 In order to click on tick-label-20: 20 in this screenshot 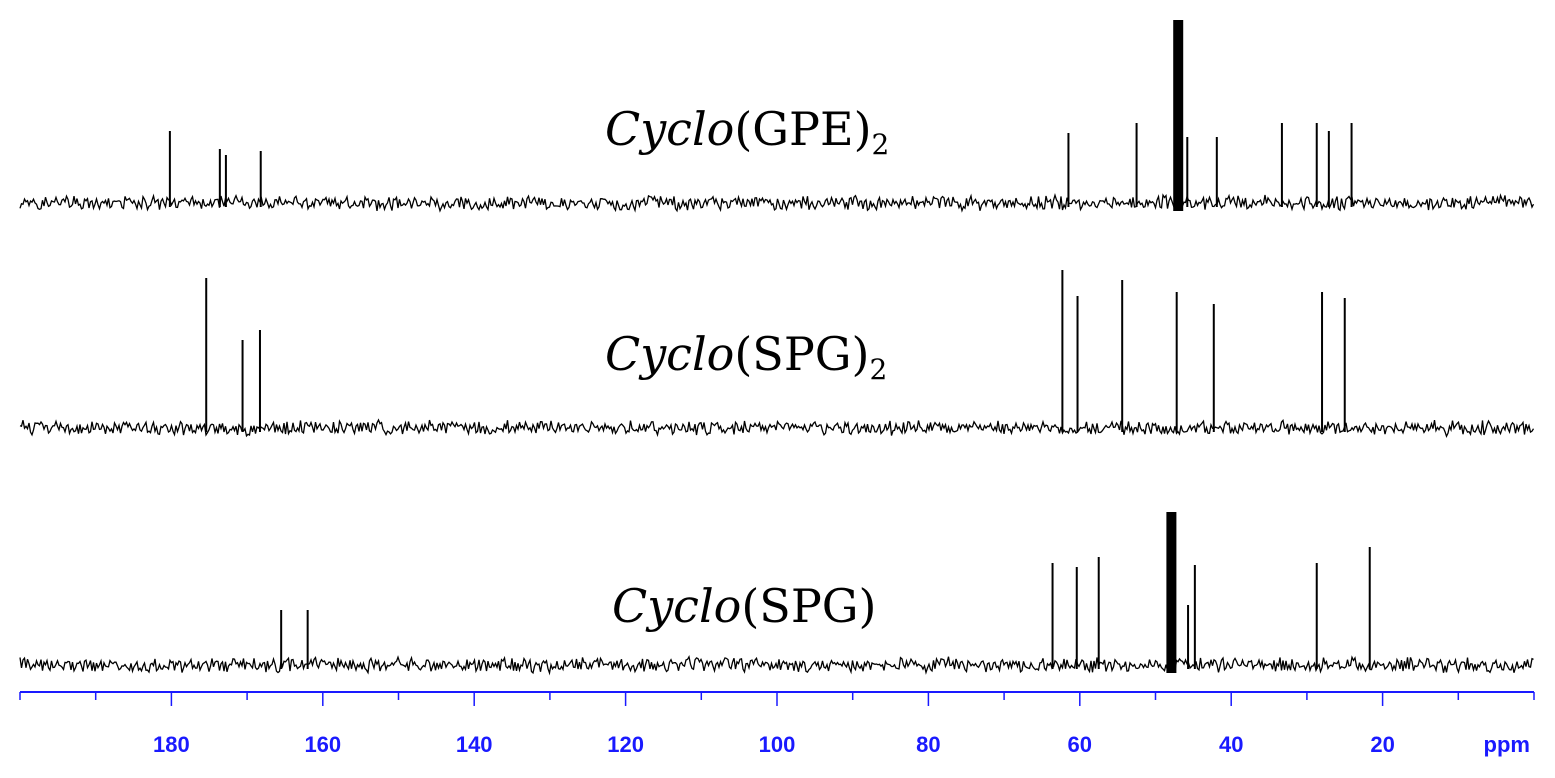, I will do `click(1382, 744)`.